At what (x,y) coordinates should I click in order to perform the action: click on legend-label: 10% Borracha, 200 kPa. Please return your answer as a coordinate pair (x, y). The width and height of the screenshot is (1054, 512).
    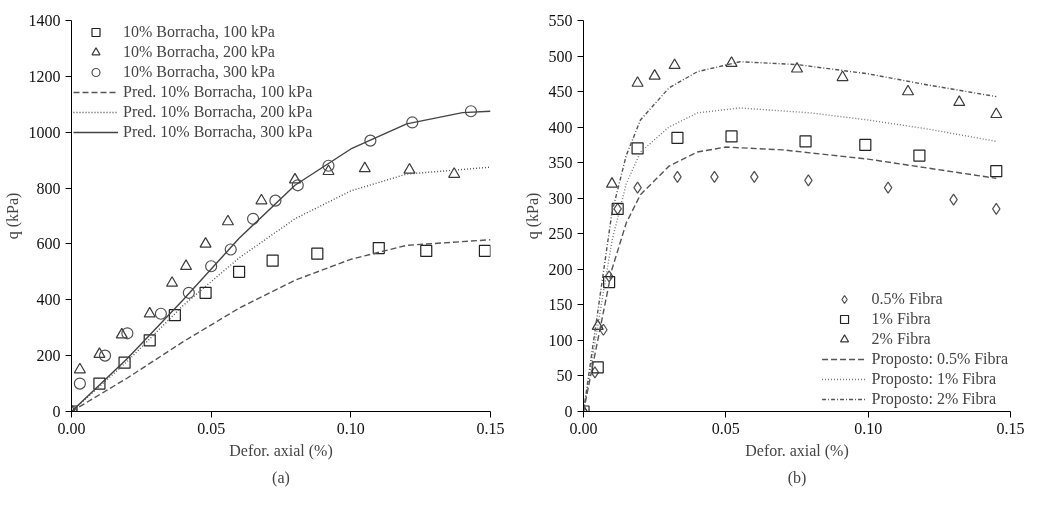
    Looking at the image, I should click on (199, 52).